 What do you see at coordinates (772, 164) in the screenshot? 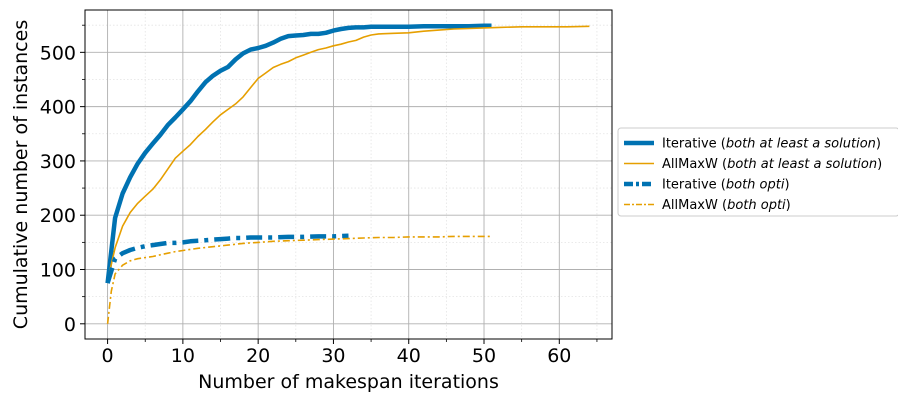
I see `legend-label-2: AllMaxW (both at least a solution)` at bounding box center [772, 164].